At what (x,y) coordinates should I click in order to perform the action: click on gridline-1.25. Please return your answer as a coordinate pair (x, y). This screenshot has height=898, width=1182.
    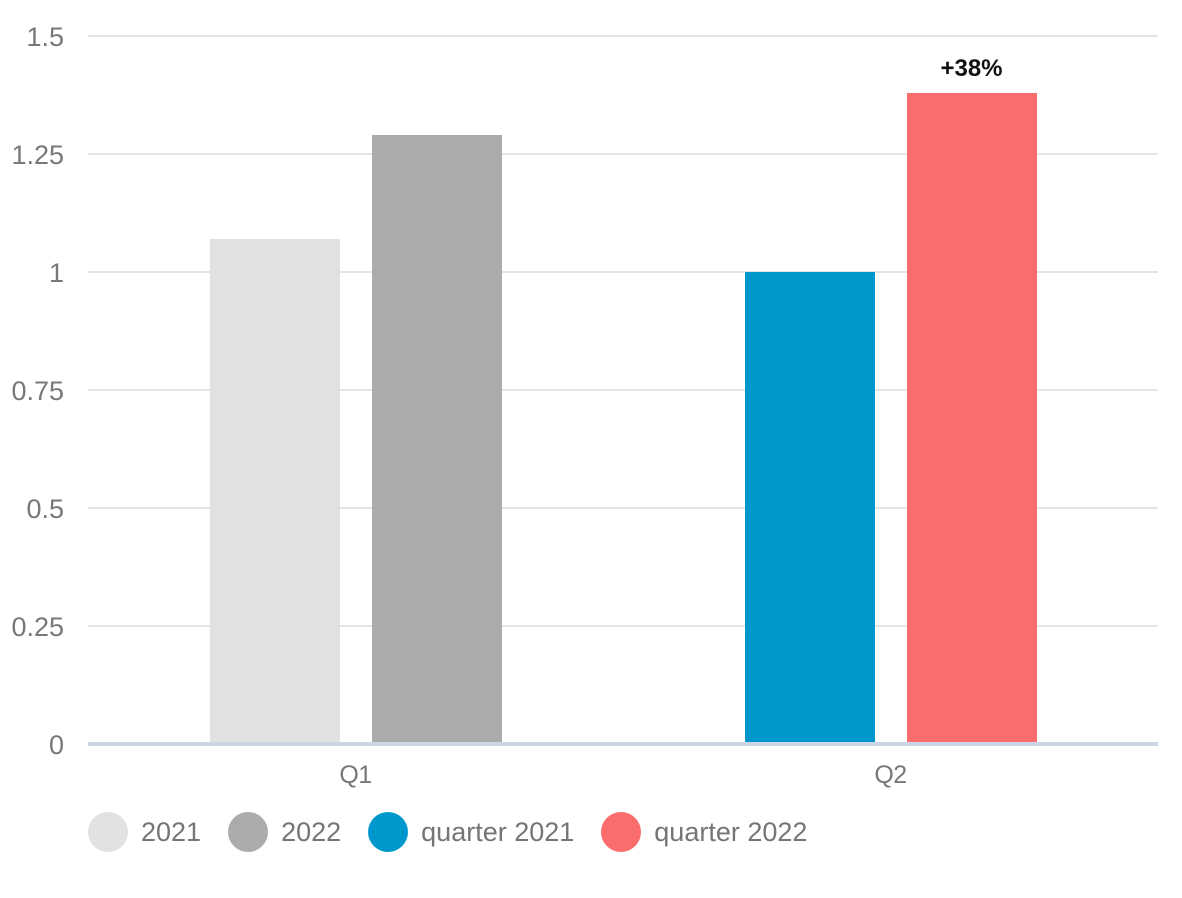
    Looking at the image, I should click on (623, 154).